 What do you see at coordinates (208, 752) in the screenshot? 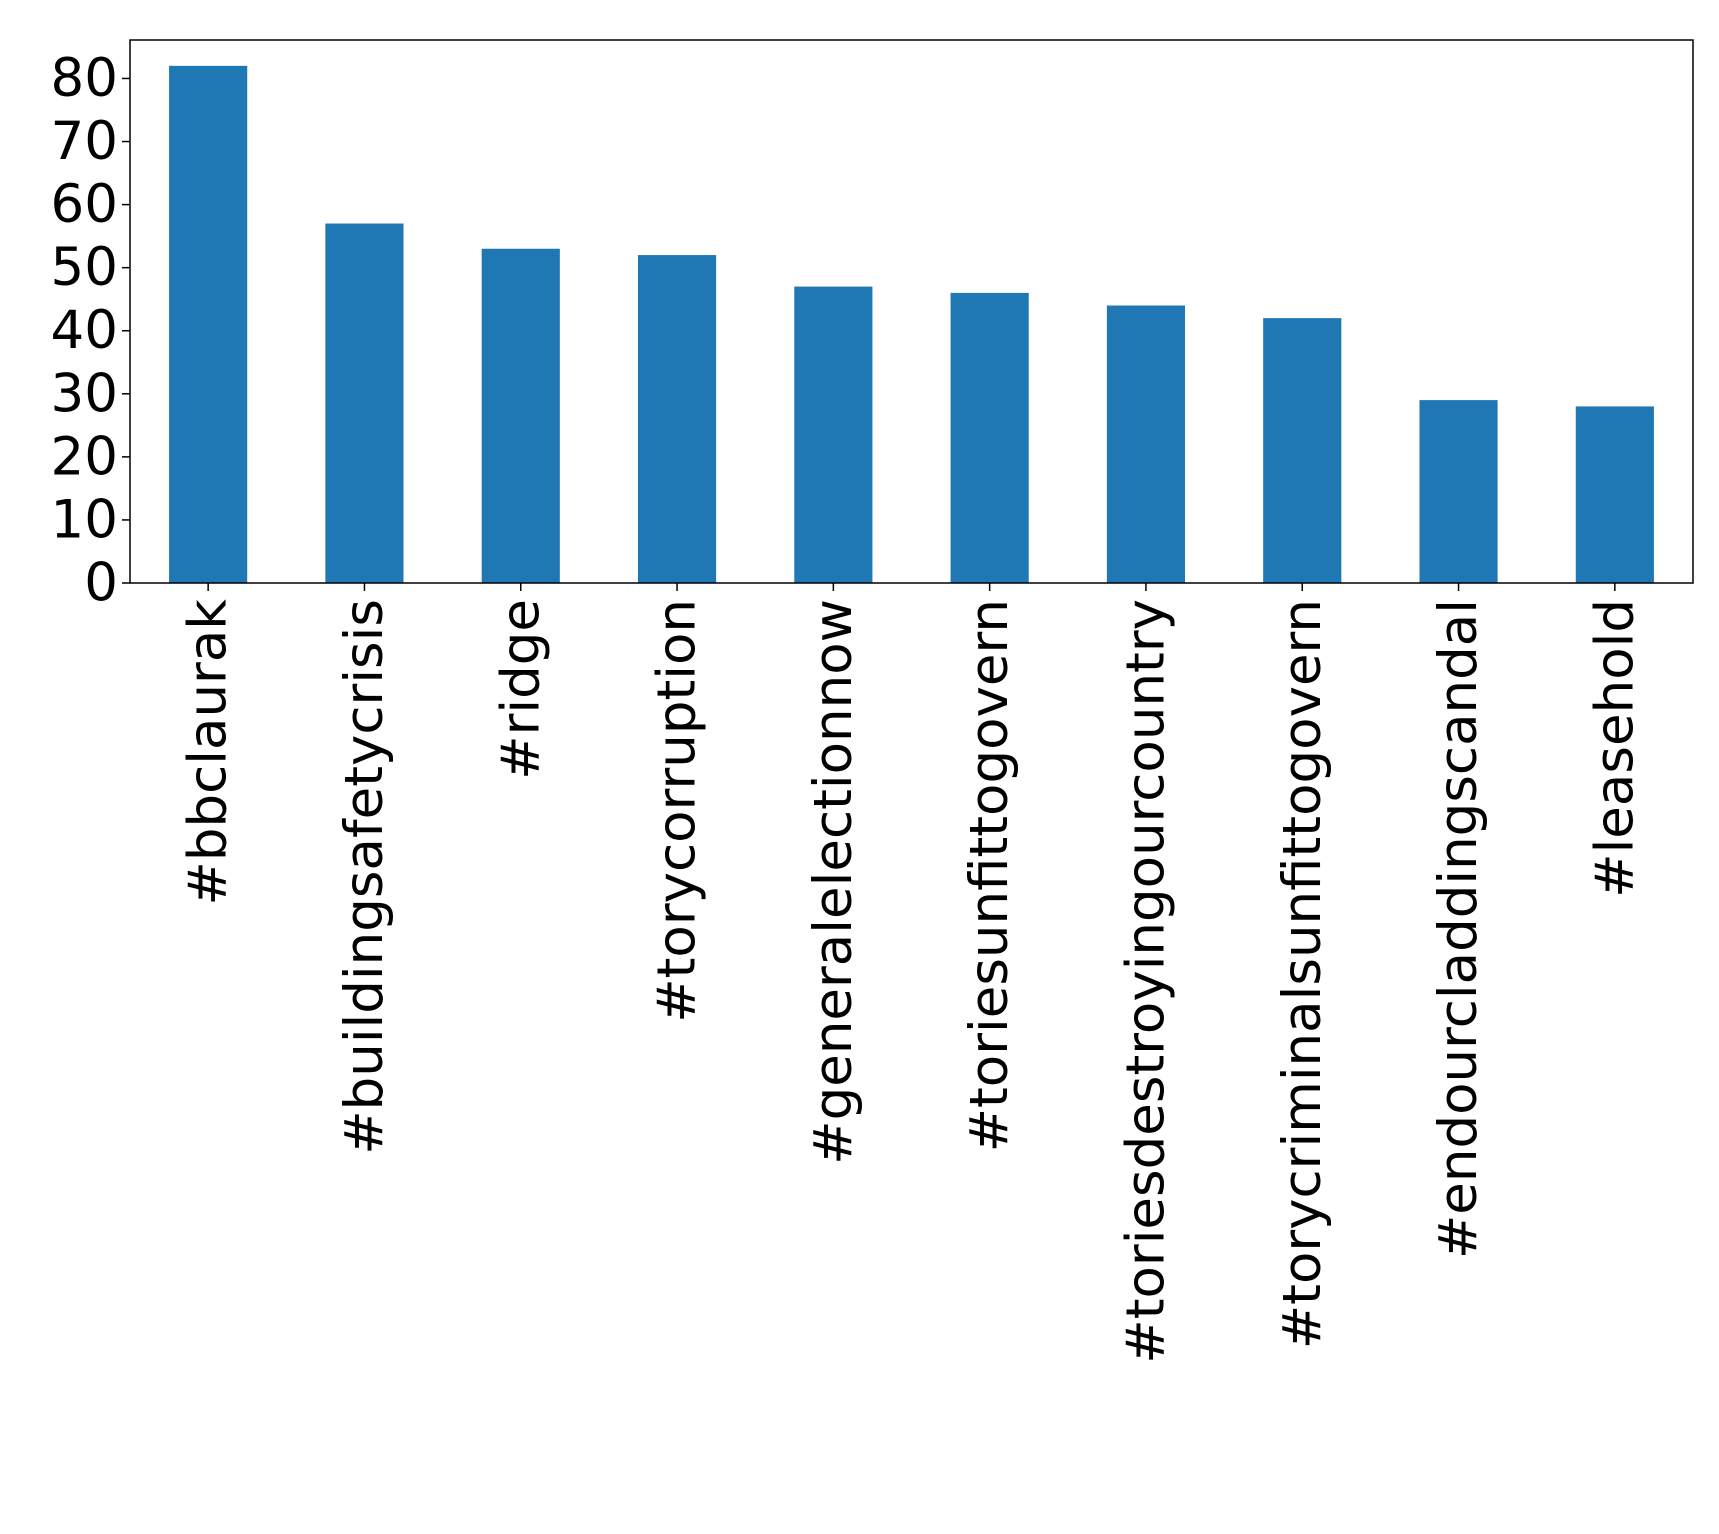
I see `x-tick-label-0: #bbclaurak` at bounding box center [208, 752].